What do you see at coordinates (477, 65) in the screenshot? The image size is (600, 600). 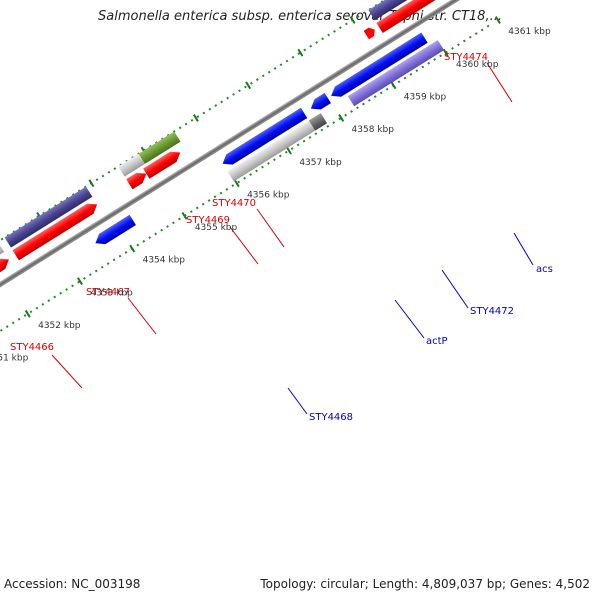 I see `kbp-tick-label: 4360 kbp` at bounding box center [477, 65].